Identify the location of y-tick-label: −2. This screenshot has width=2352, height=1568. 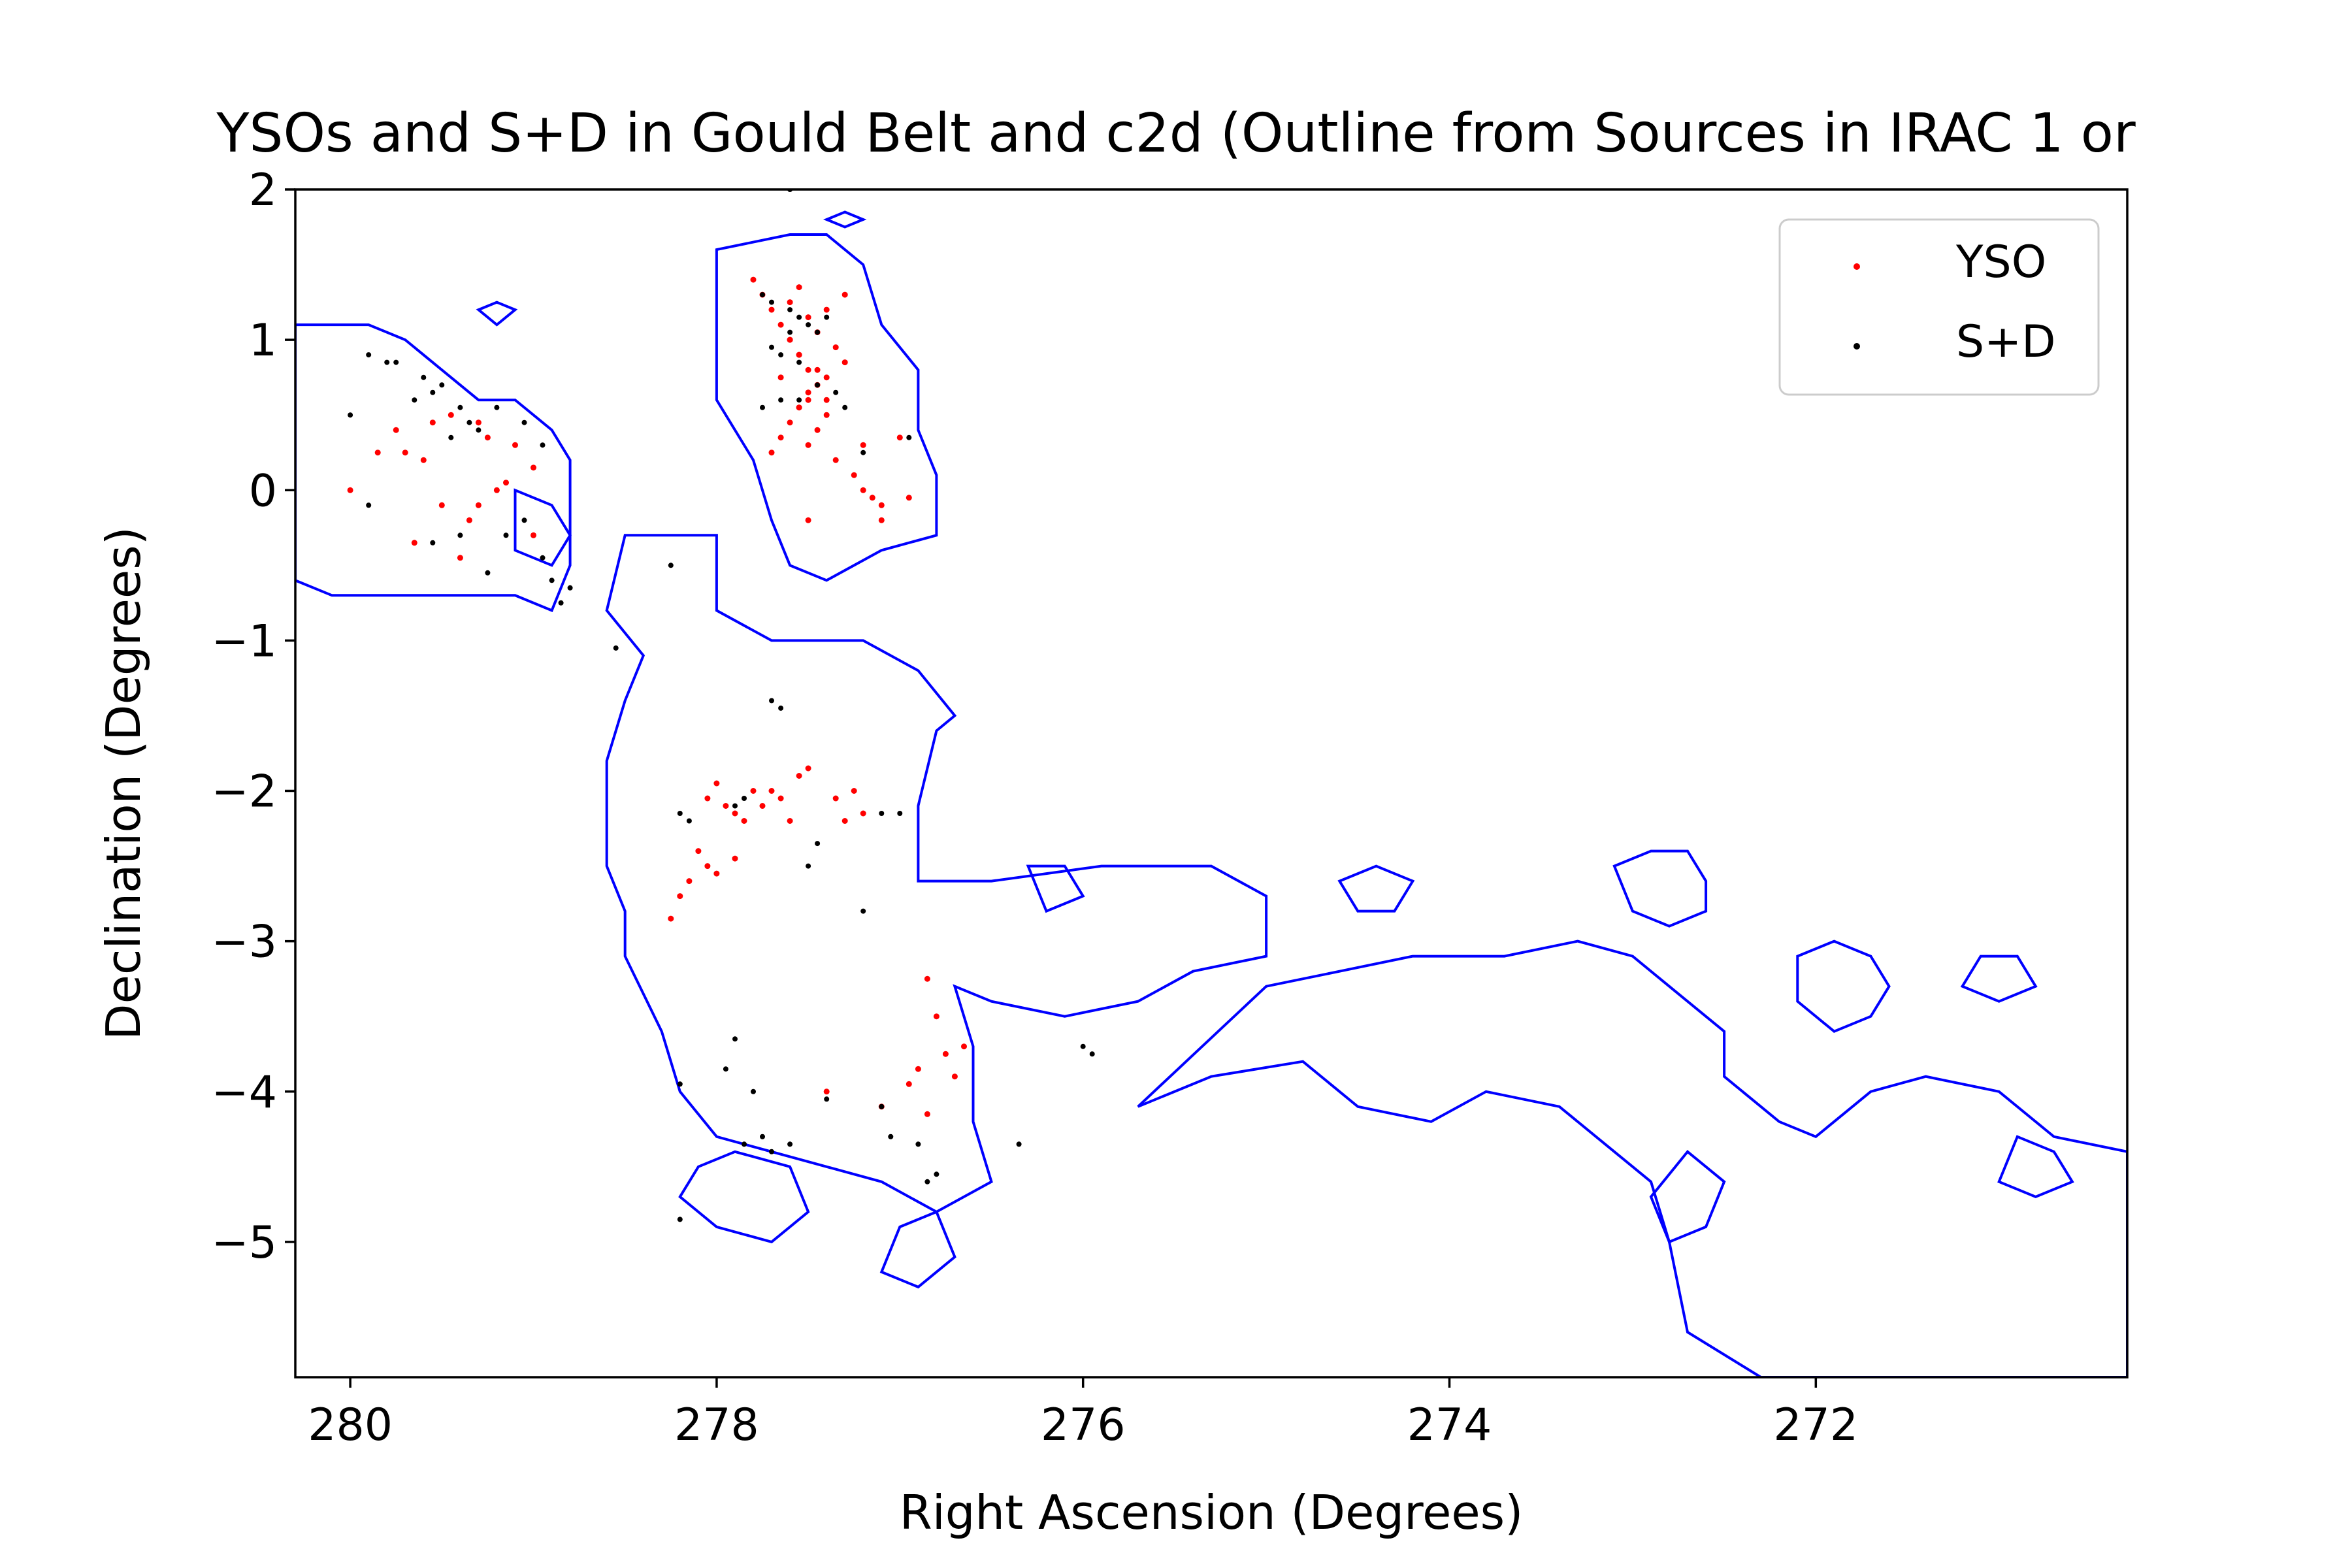
(244, 792).